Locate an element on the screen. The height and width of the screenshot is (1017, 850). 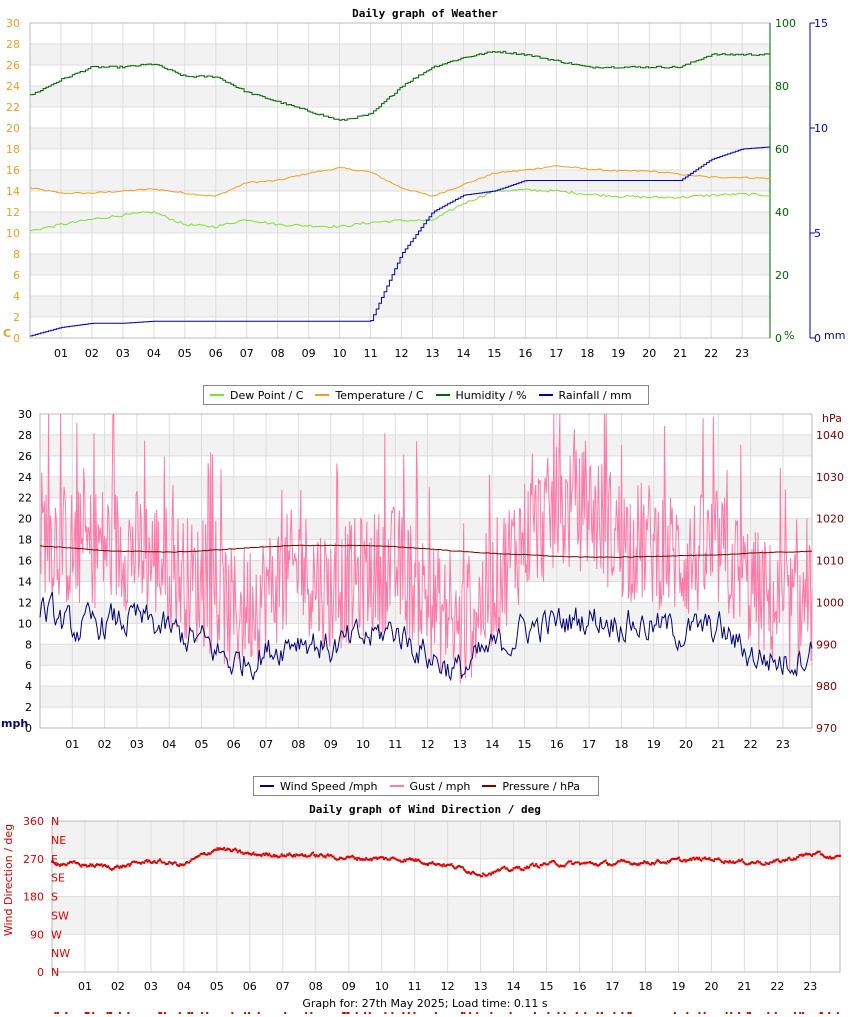
x-tick-label: 08 is located at coordinates (298, 744).